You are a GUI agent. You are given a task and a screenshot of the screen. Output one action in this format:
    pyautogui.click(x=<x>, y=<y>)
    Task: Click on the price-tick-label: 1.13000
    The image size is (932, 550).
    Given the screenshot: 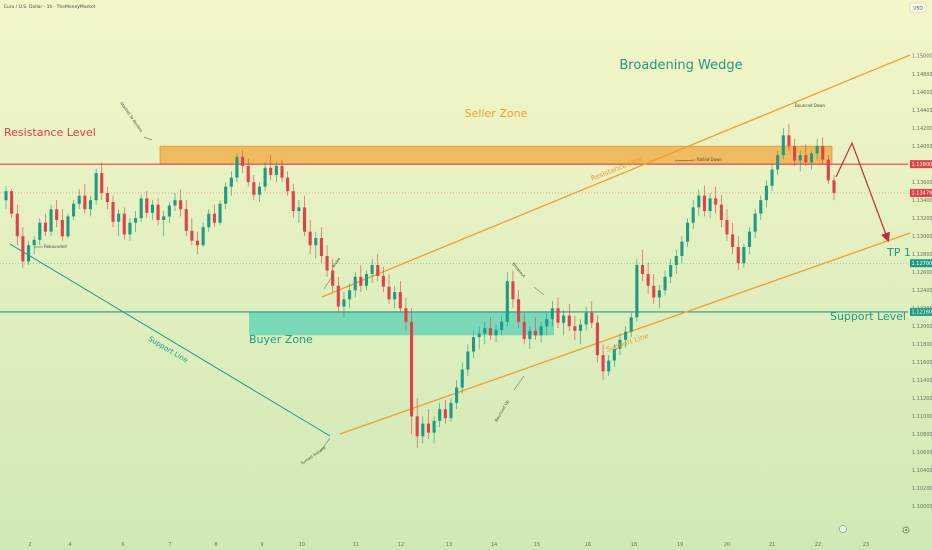 What is the action you would take?
    pyautogui.click(x=922, y=237)
    